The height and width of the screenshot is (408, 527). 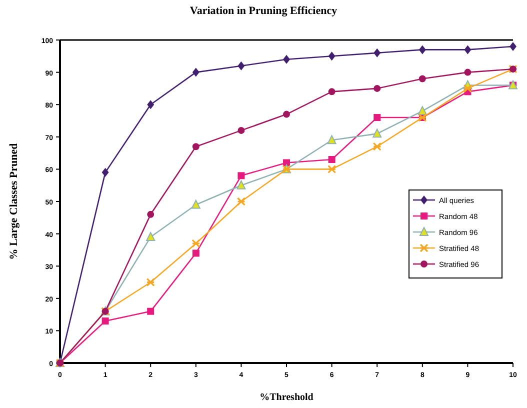 I want to click on y-axis-title: % Large Classes Pruned, so click(x=14, y=201).